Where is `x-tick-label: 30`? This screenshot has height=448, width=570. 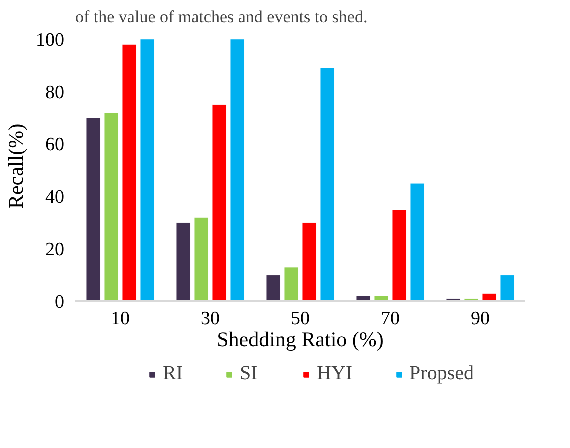 x-tick-label: 30 is located at coordinates (210, 319).